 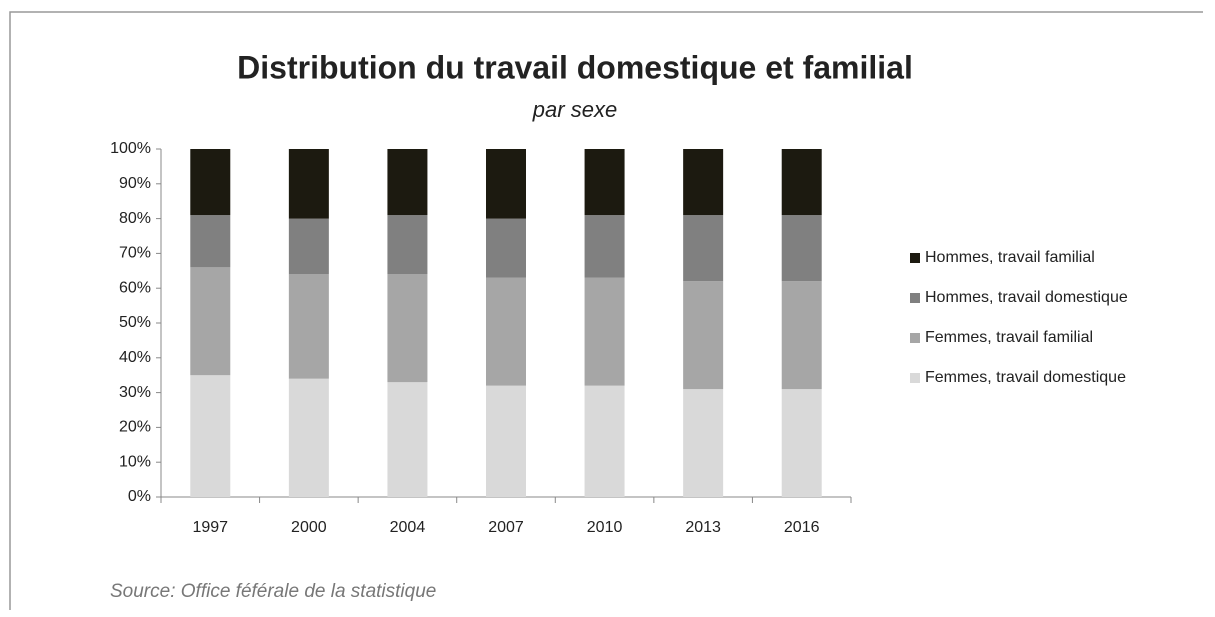 I want to click on x-tick-label: 2010, so click(x=605, y=527).